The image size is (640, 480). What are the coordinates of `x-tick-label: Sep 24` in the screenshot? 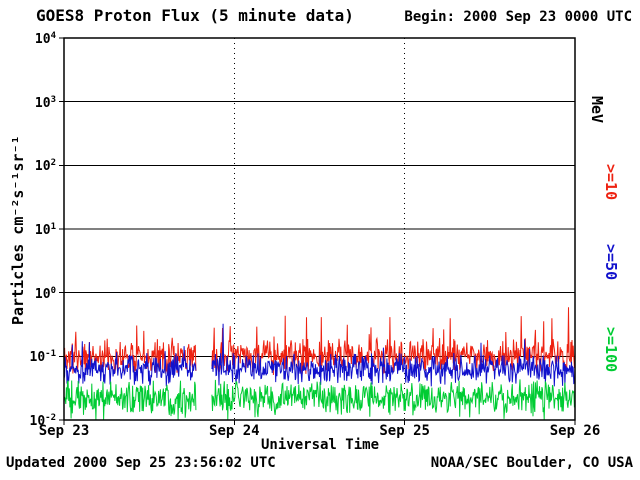 It's located at (234, 431).